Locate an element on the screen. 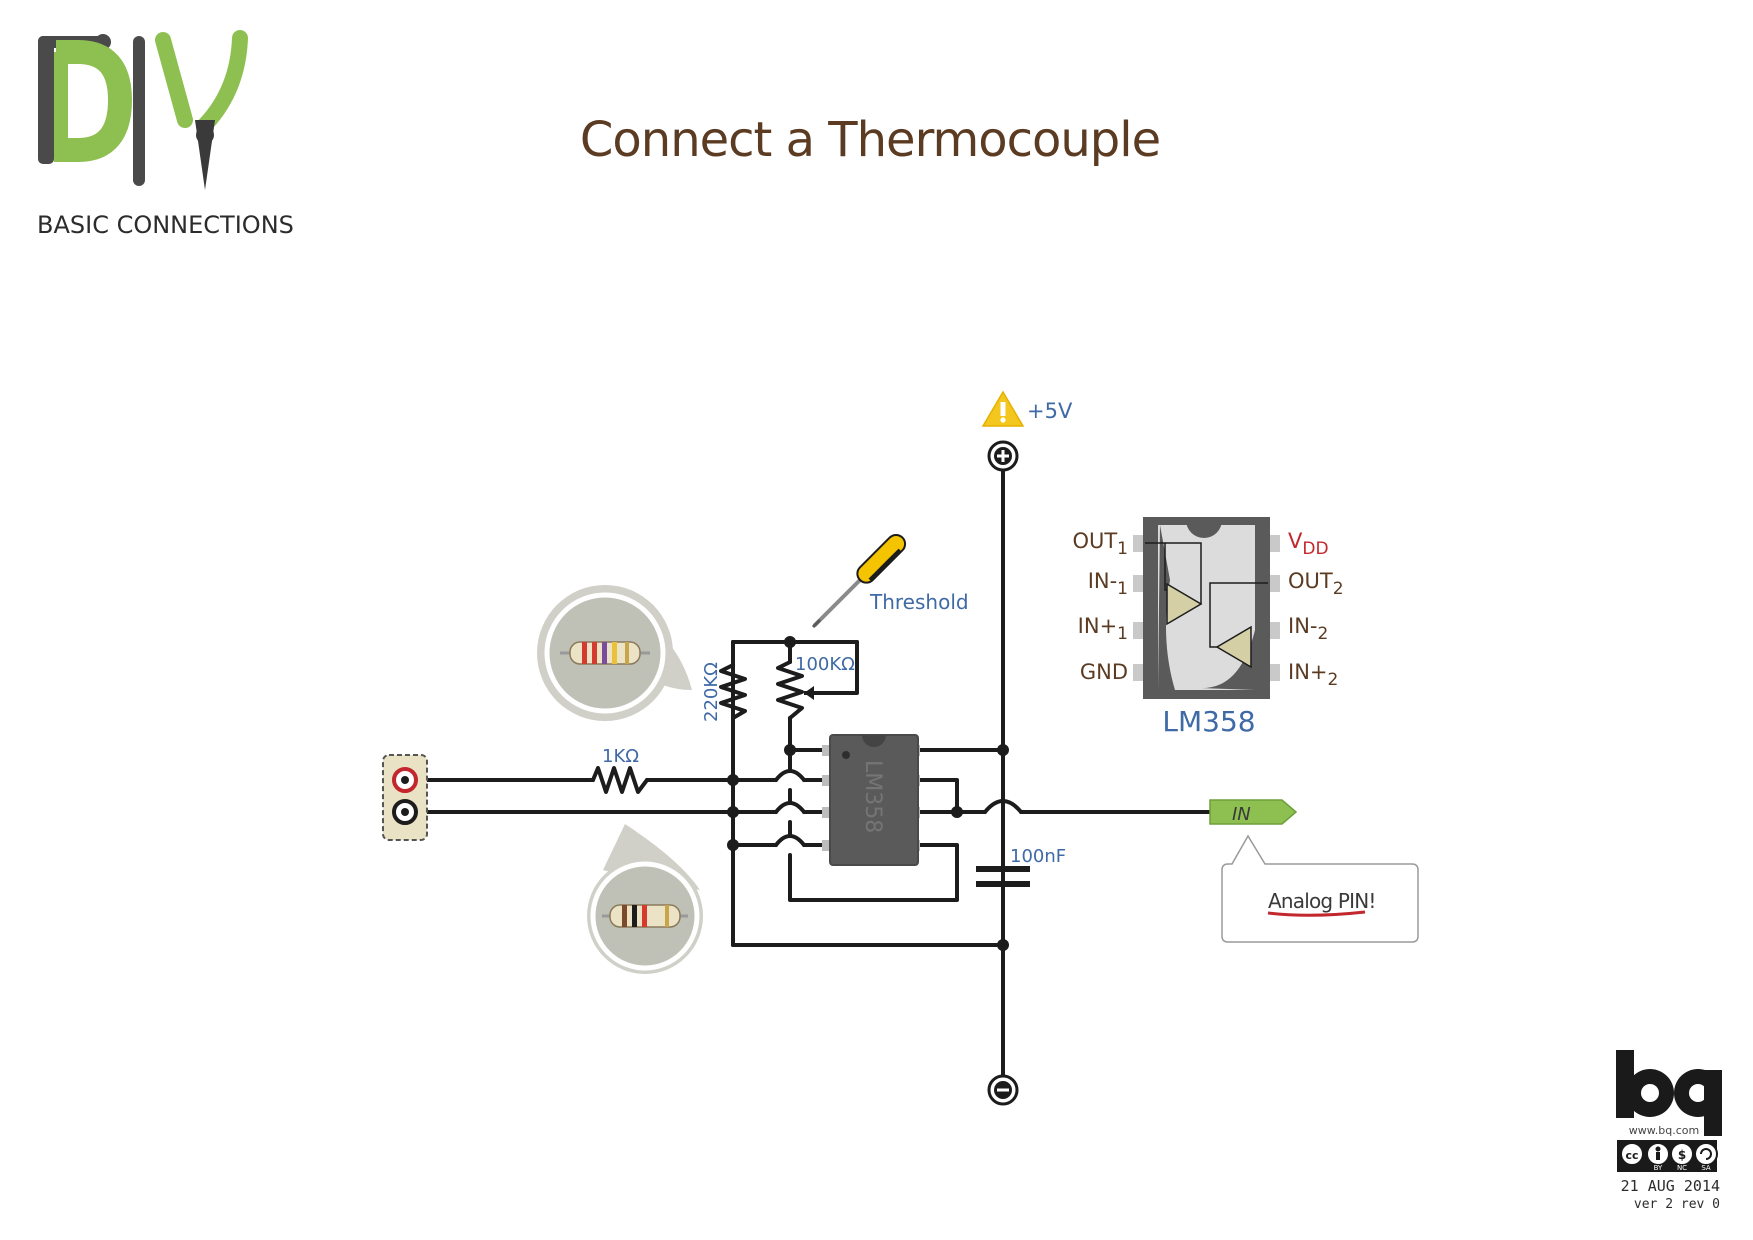 The height and width of the screenshot is (1240, 1753). pin-in2-neg-label: IN-2 is located at coordinates (1308, 629).